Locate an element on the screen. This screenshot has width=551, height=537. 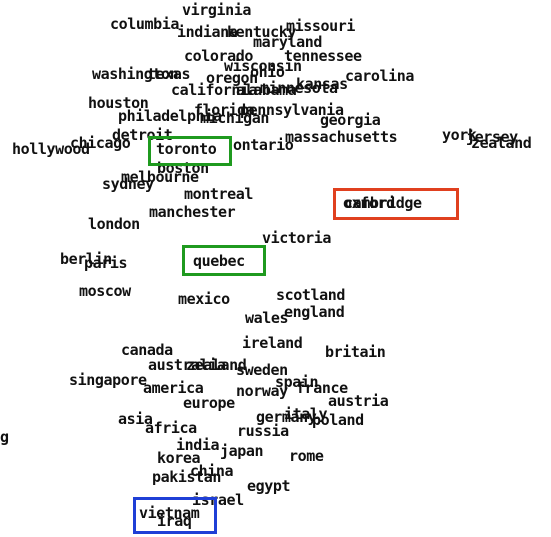
word-label-alabama: alabama is located at coordinates (266, 90).